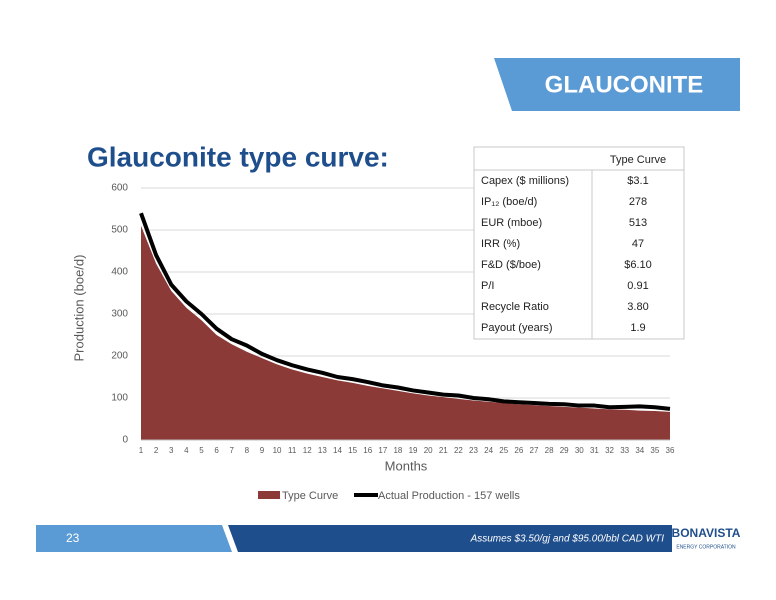  What do you see at coordinates (367, 450) in the screenshot?
I see `x-tick-label: 16` at bounding box center [367, 450].